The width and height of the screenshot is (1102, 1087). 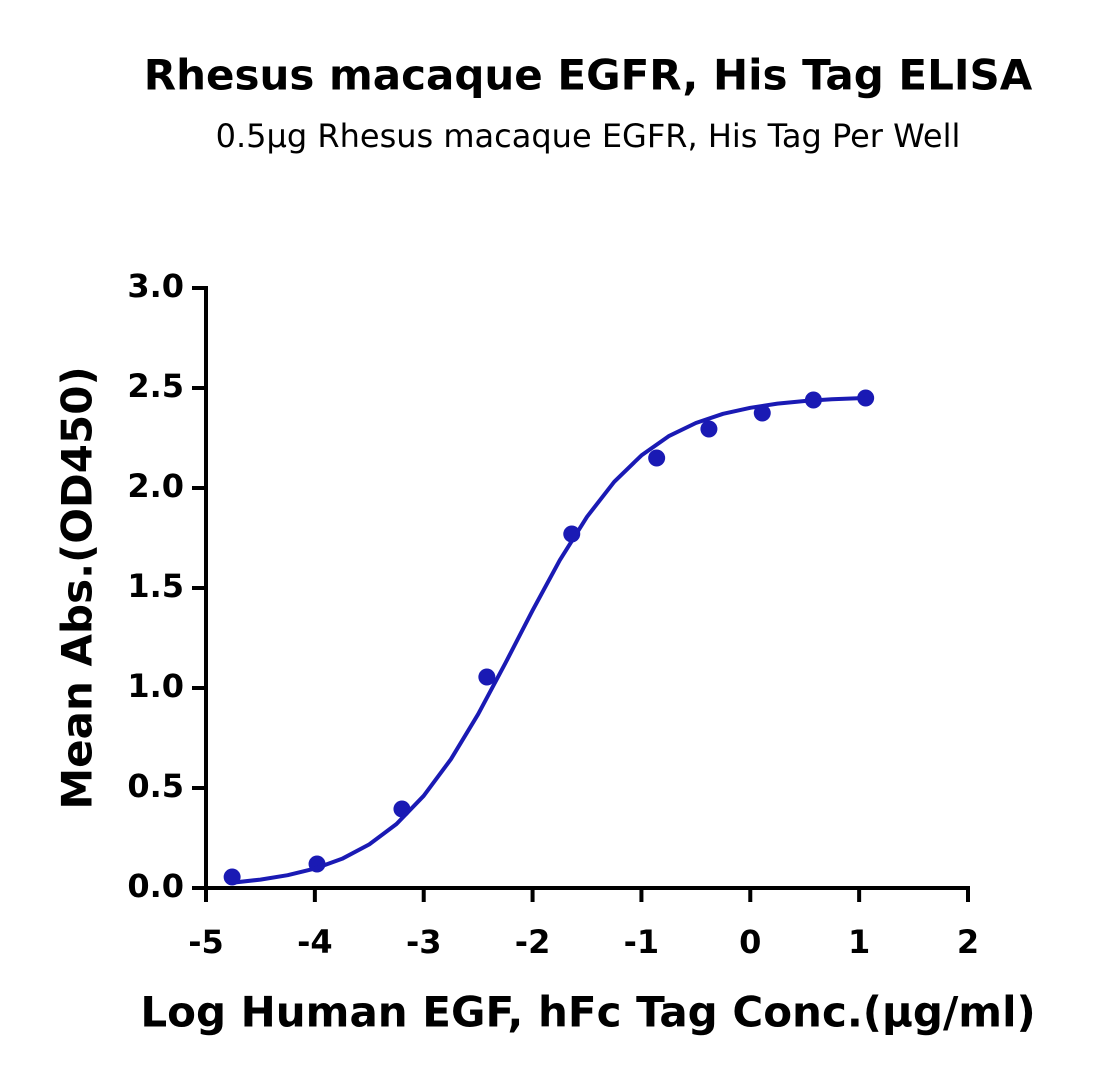 I want to click on x-axis-label: Log Human EGF, hFc Tag Conc.(µg/ml), so click(x=587, y=1012).